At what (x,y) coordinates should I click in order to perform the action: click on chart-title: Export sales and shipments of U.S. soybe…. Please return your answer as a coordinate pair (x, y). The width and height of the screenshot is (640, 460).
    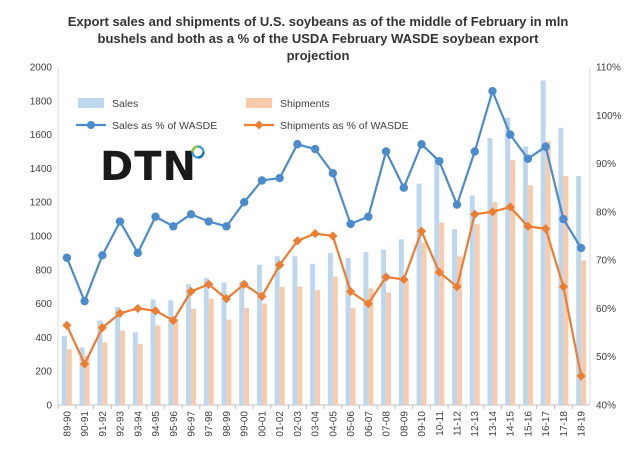
    Looking at the image, I should click on (318, 38).